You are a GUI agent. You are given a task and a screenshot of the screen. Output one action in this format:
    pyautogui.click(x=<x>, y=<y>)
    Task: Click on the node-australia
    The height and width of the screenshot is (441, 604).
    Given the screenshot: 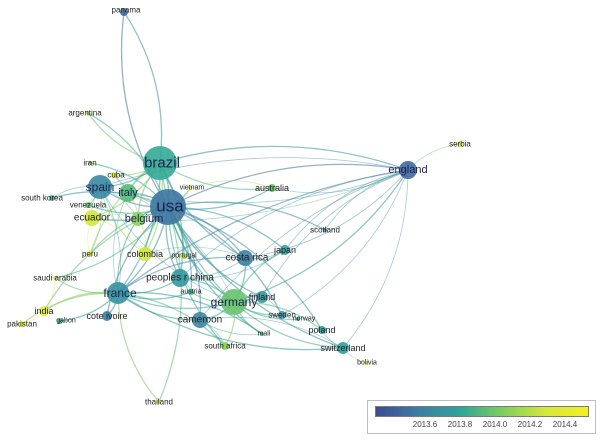 What is the action you would take?
    pyautogui.click(x=272, y=188)
    